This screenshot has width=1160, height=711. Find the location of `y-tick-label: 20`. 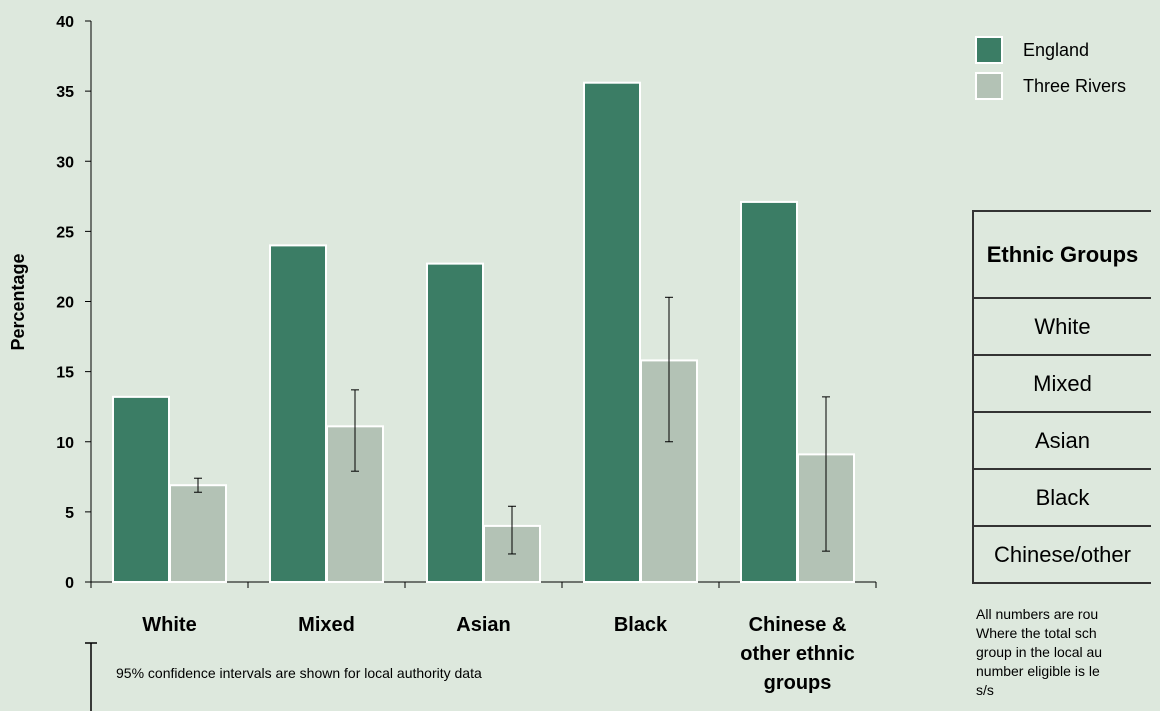

y-tick-label: 20 is located at coordinates (65, 303).